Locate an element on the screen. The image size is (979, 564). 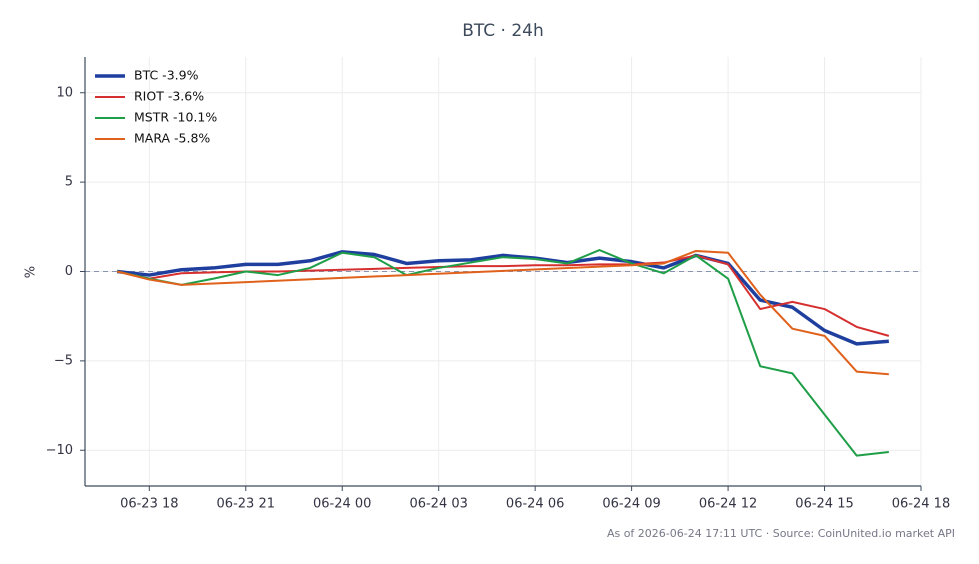
legend-label: MARA -5.8% is located at coordinates (172, 138).